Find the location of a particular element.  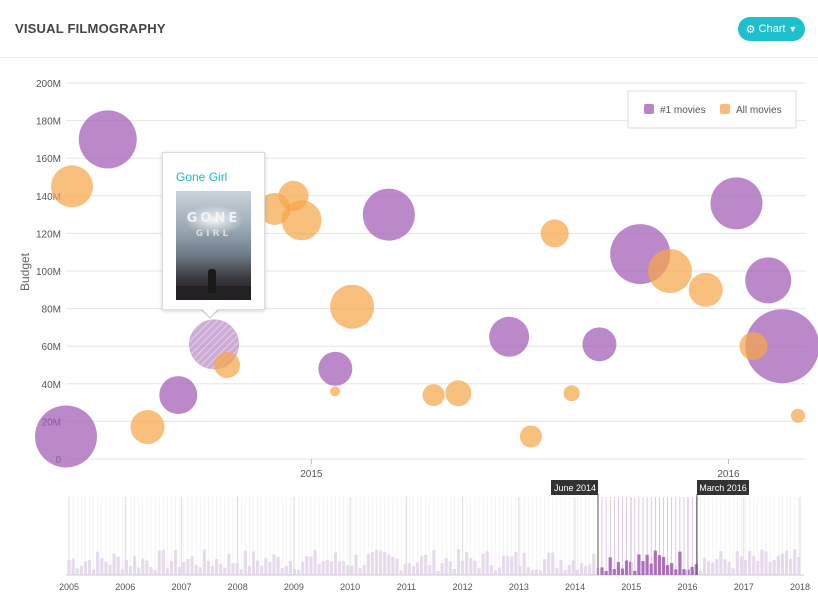

legend-label-all-movies: All movies is located at coordinates (759, 110).